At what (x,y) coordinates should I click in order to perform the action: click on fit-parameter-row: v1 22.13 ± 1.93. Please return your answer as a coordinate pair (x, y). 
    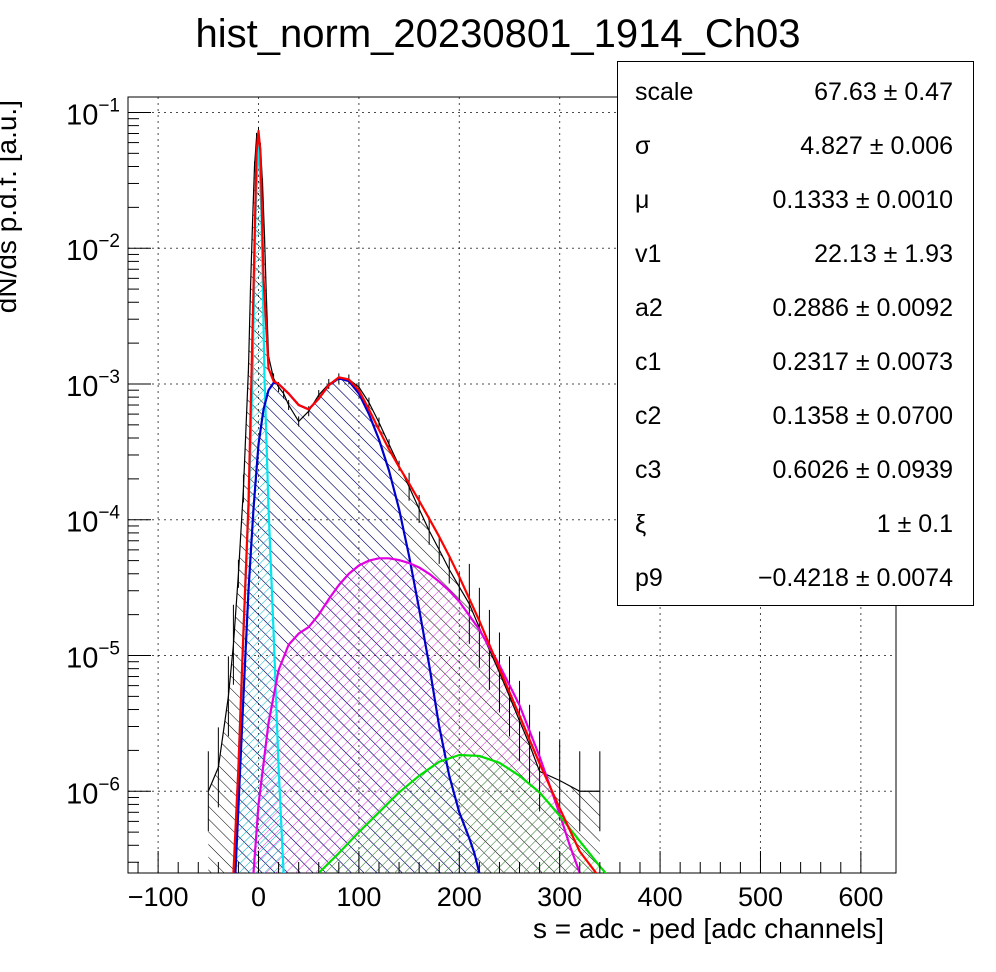
    Looking at the image, I should click on (795, 253).